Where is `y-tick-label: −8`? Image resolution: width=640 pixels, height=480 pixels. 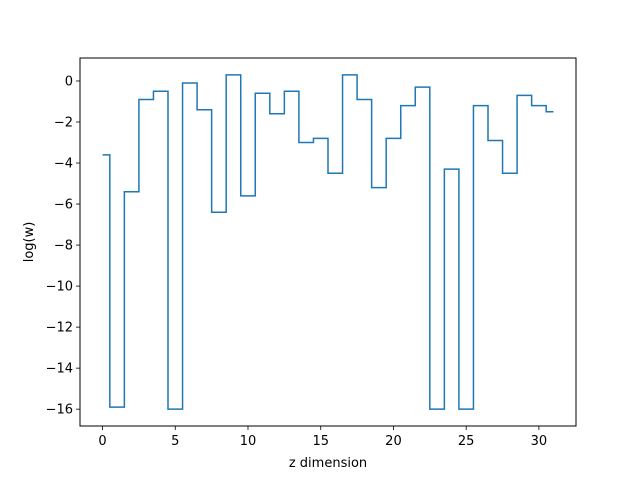 y-tick-label: −8 is located at coordinates (63, 246).